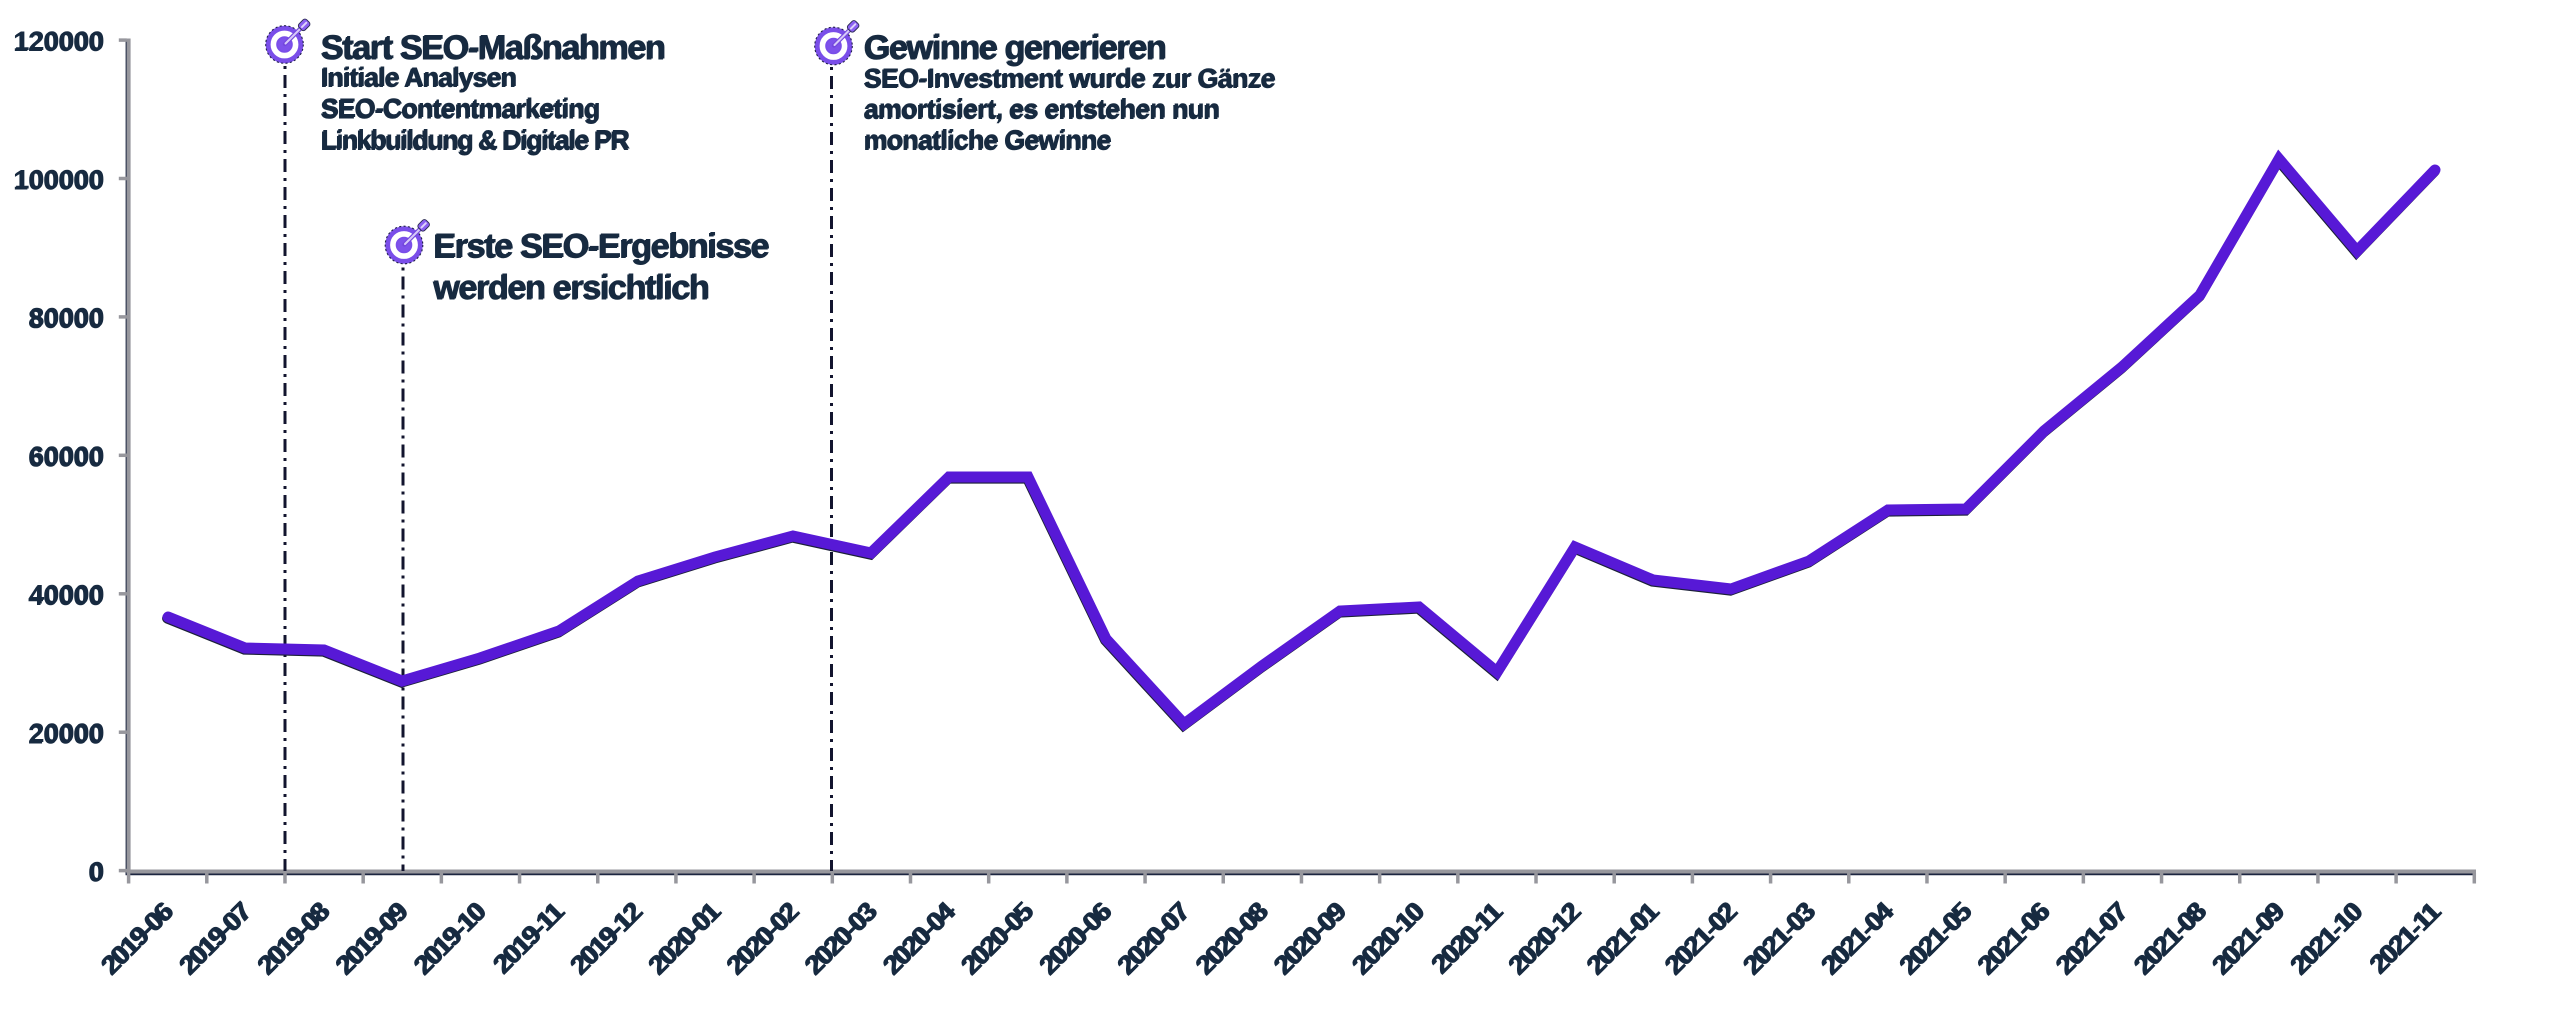 The image size is (2560, 1016). What do you see at coordinates (1780, 938) in the screenshot?
I see `svg-text: 2021-03` at bounding box center [1780, 938].